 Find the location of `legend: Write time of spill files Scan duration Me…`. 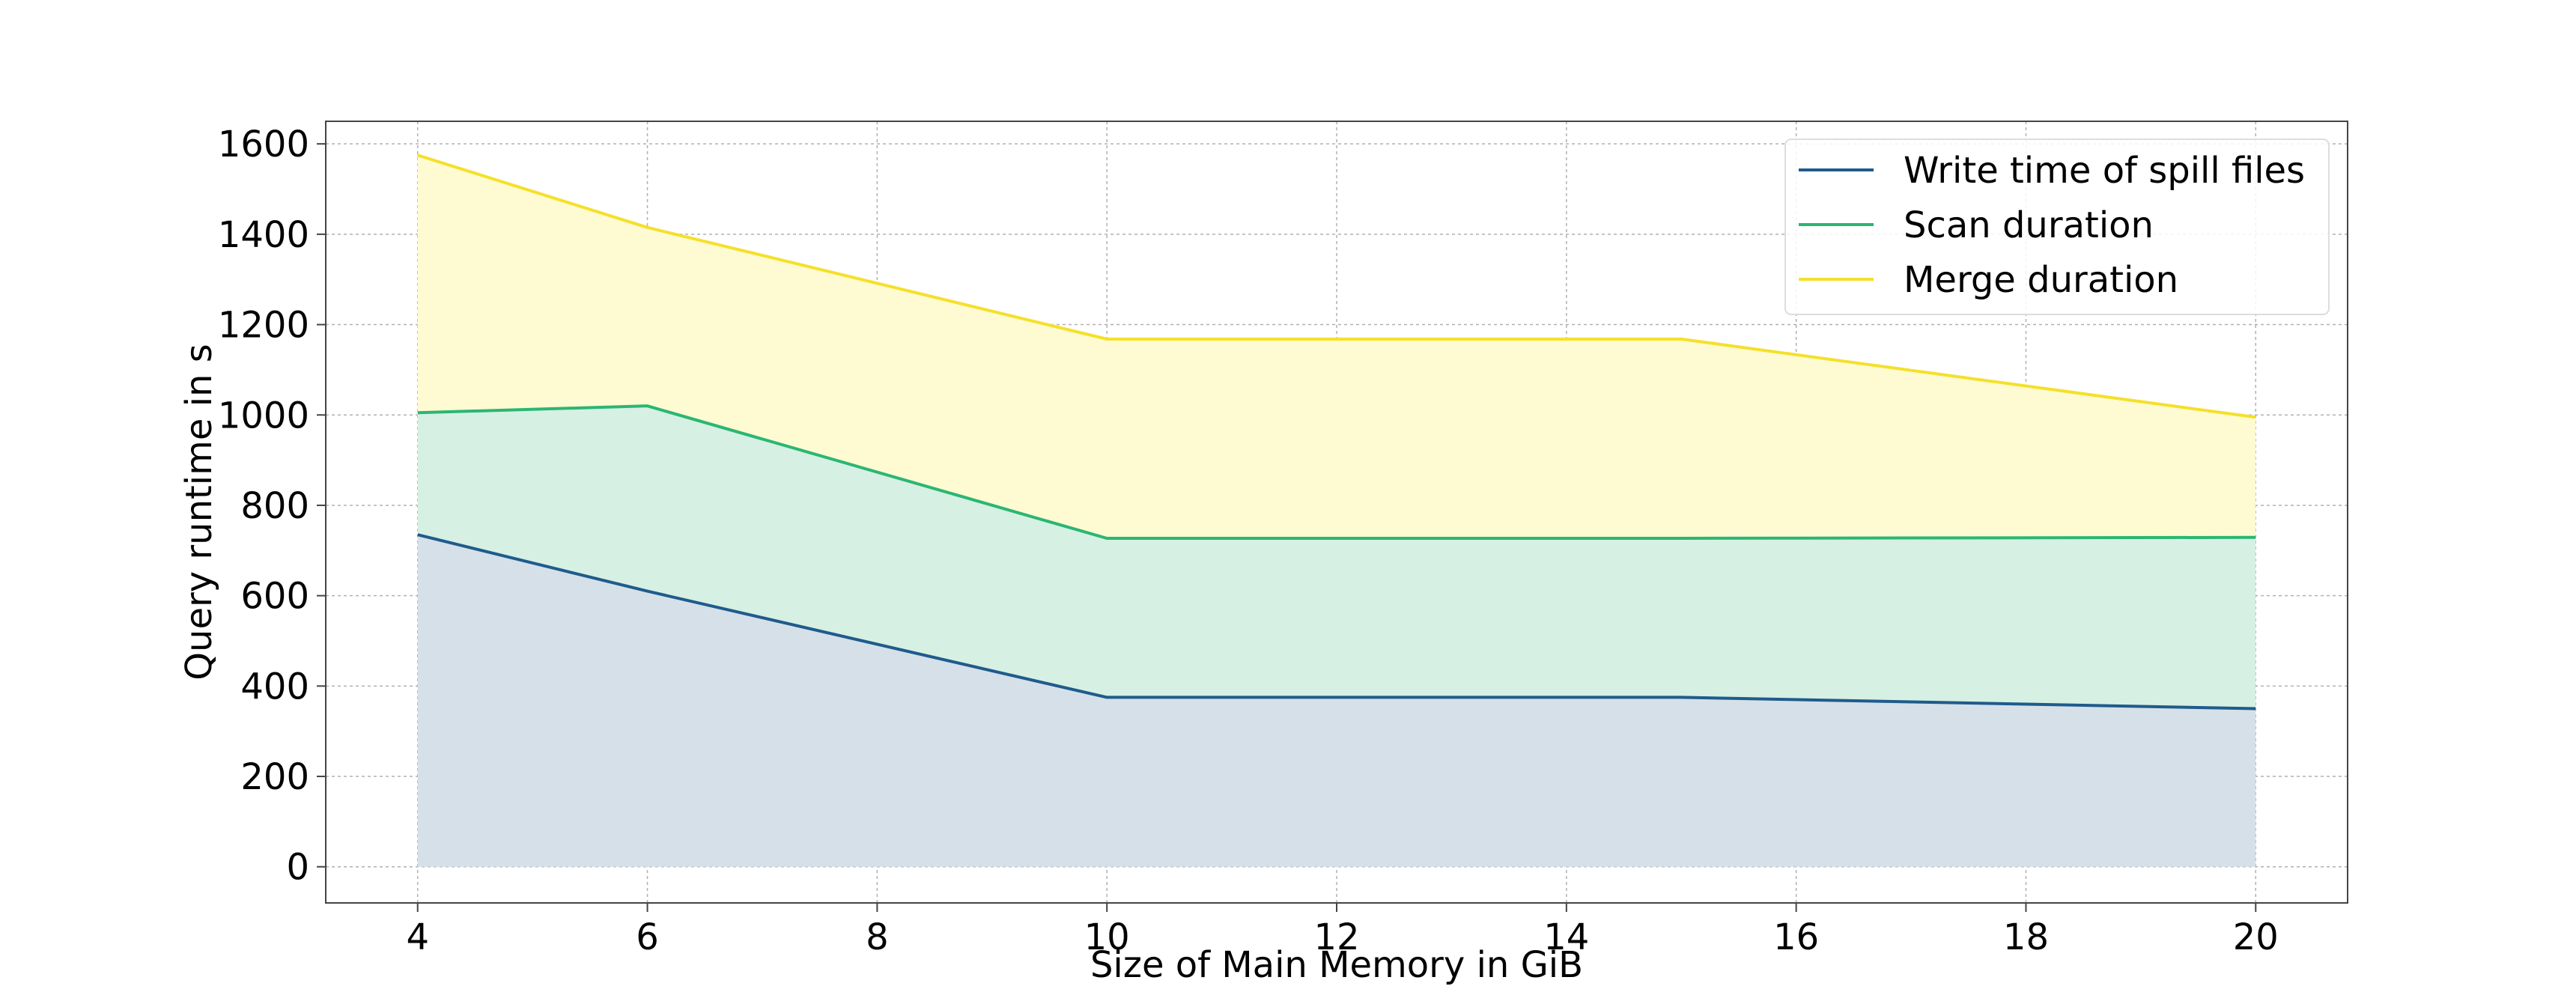

legend: Write time of spill files Scan duration Me… is located at coordinates (2057, 227).